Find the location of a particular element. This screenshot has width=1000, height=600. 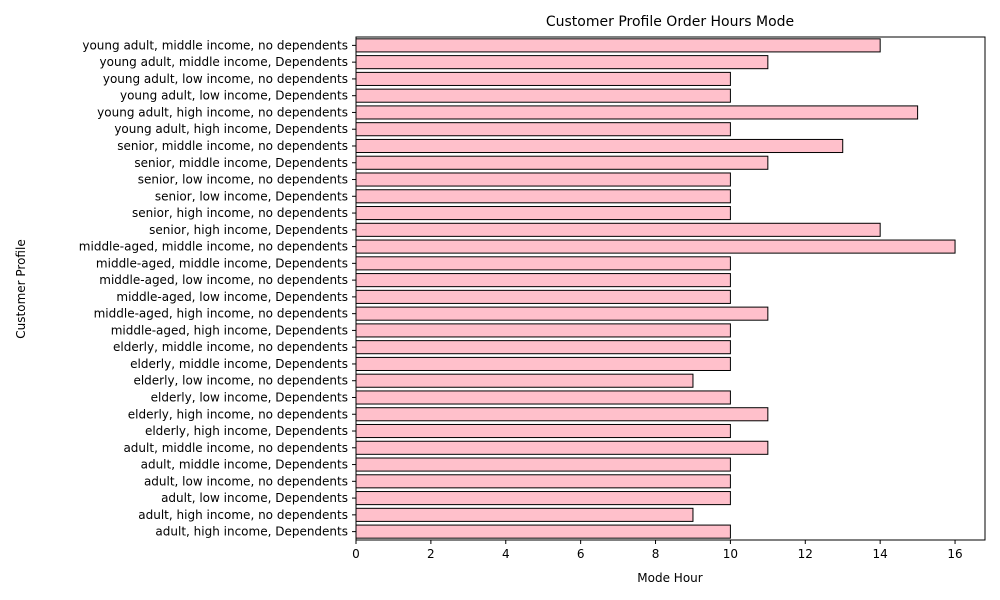

y-tick-label: adult, high income, no dependents is located at coordinates (243, 515).